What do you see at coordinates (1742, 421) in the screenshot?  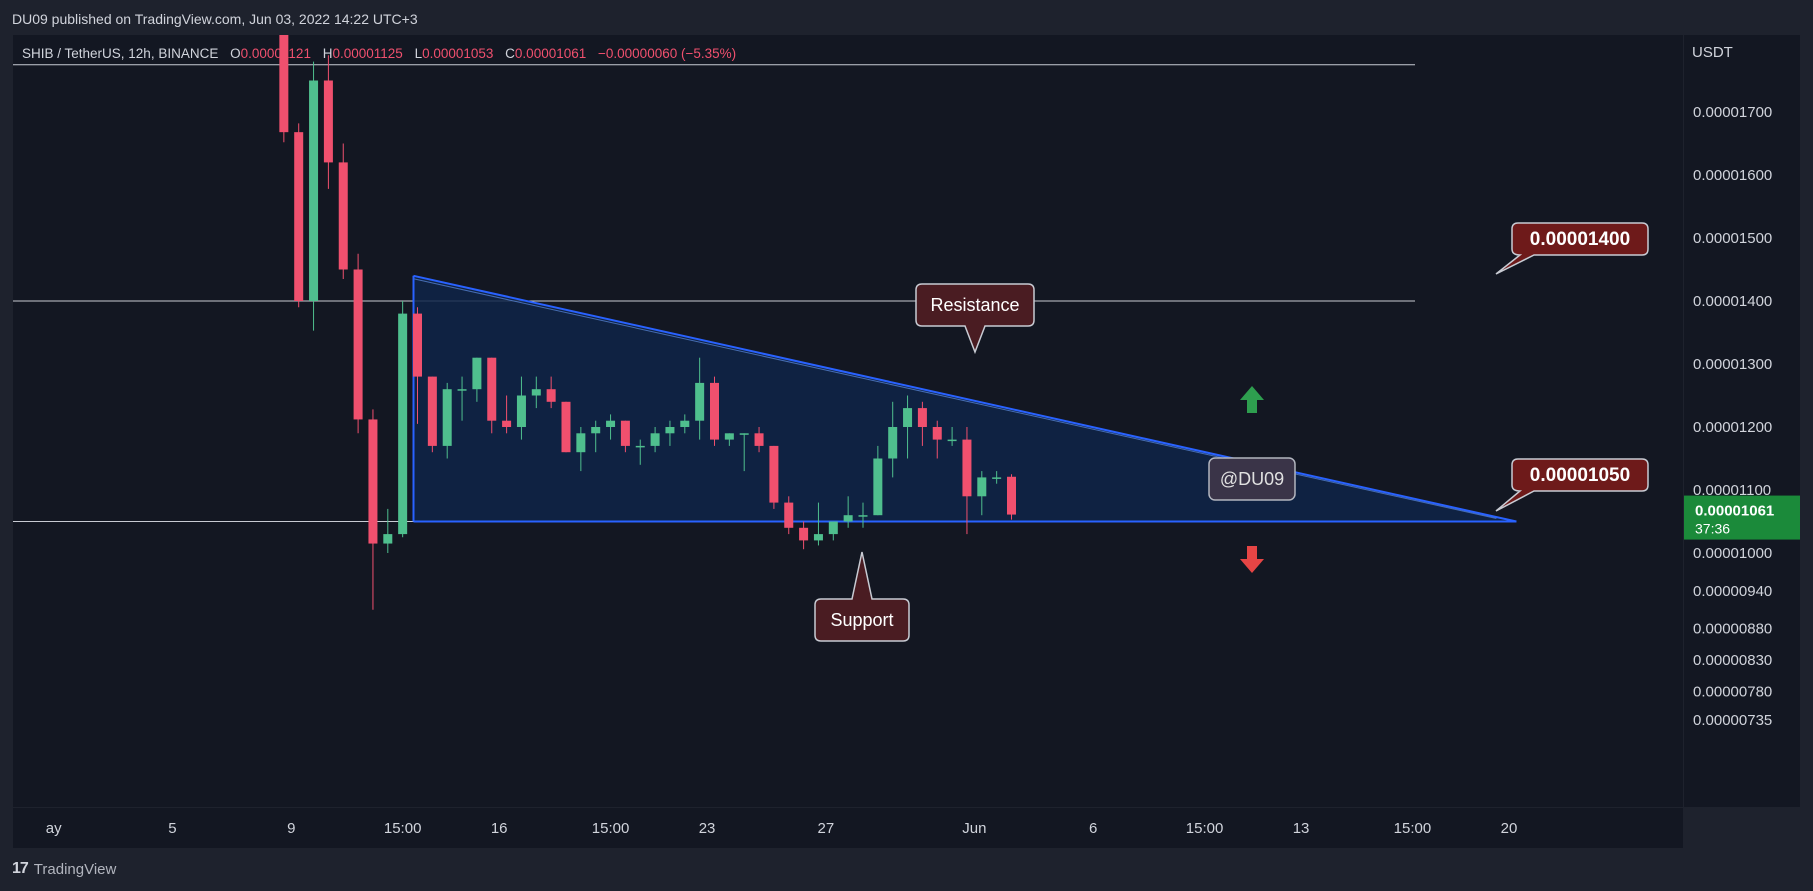 I see `price-axis` at bounding box center [1742, 421].